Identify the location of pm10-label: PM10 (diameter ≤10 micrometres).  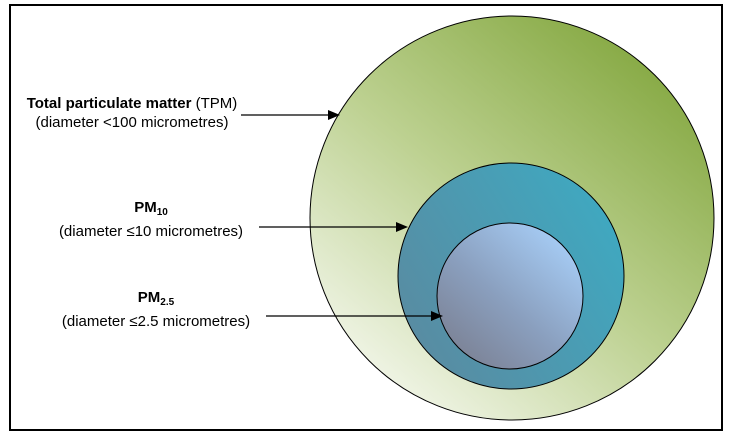
(151, 219).